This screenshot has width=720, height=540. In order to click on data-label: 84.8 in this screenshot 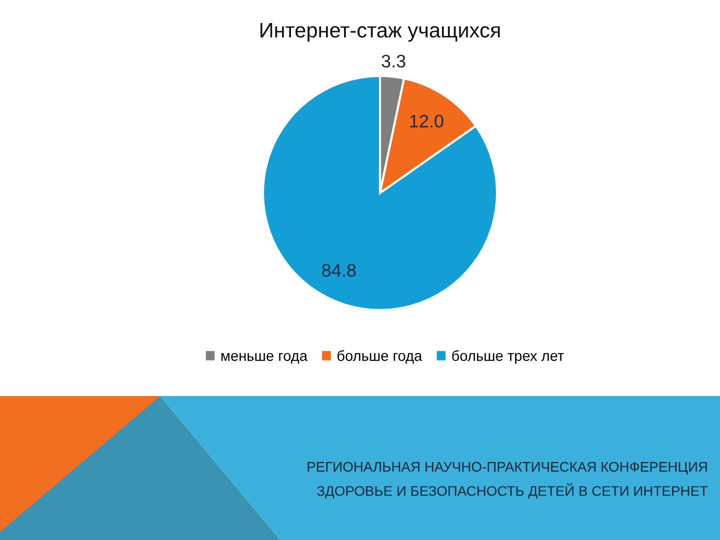, I will do `click(339, 270)`.